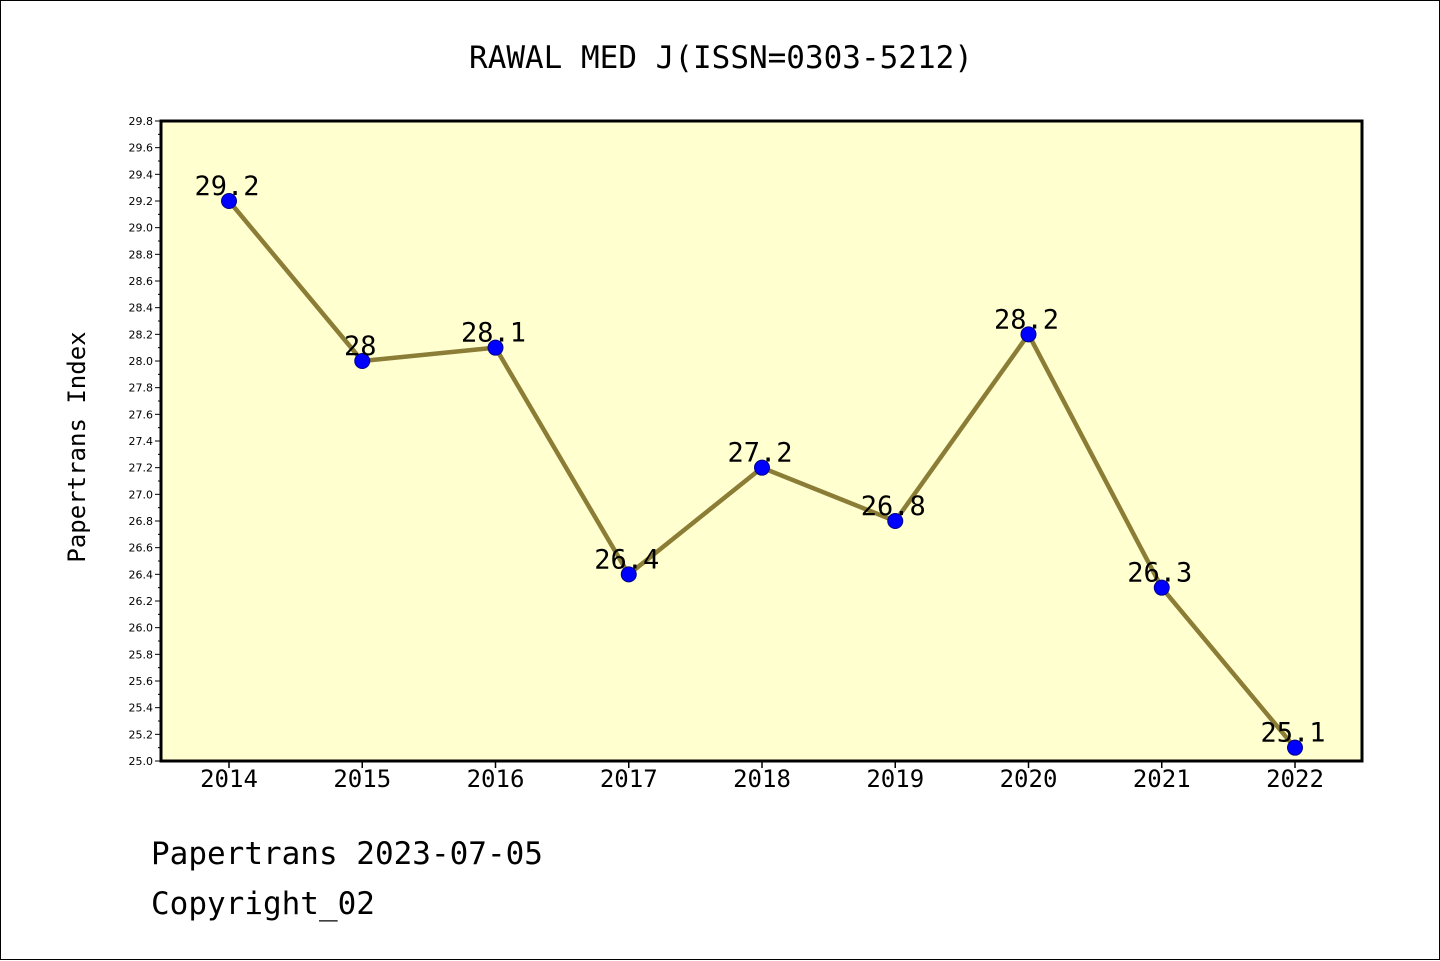  I want to click on x-axis-ticks: 2014 2015 2016 2017 2018 2019 2020 2021 2022, so click(762, 777).